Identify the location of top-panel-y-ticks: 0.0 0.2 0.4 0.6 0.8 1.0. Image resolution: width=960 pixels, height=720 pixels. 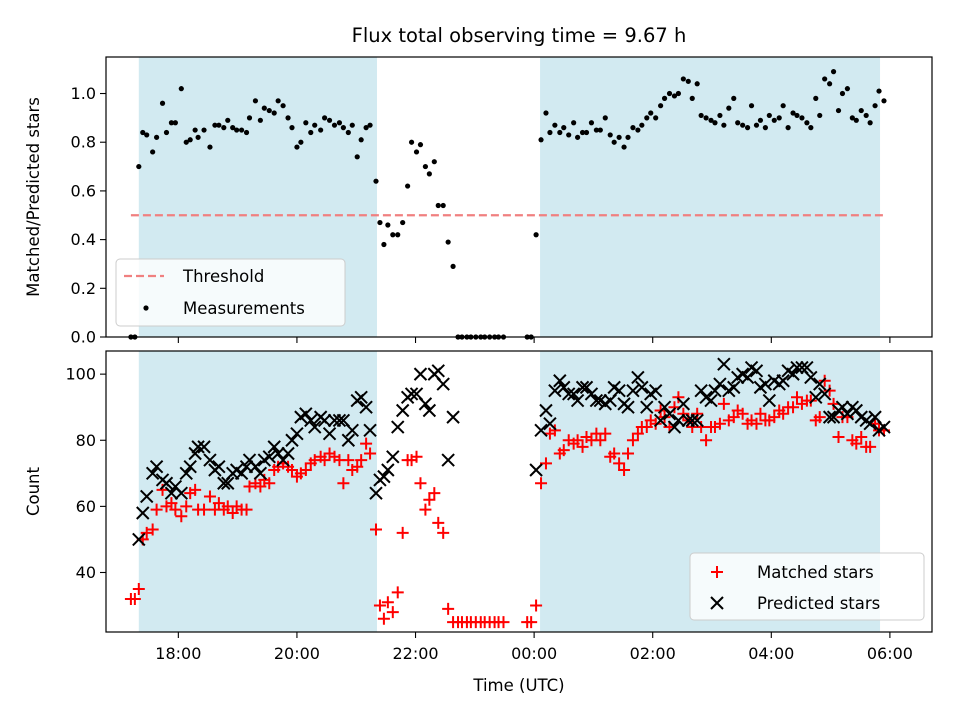
(88, 215).